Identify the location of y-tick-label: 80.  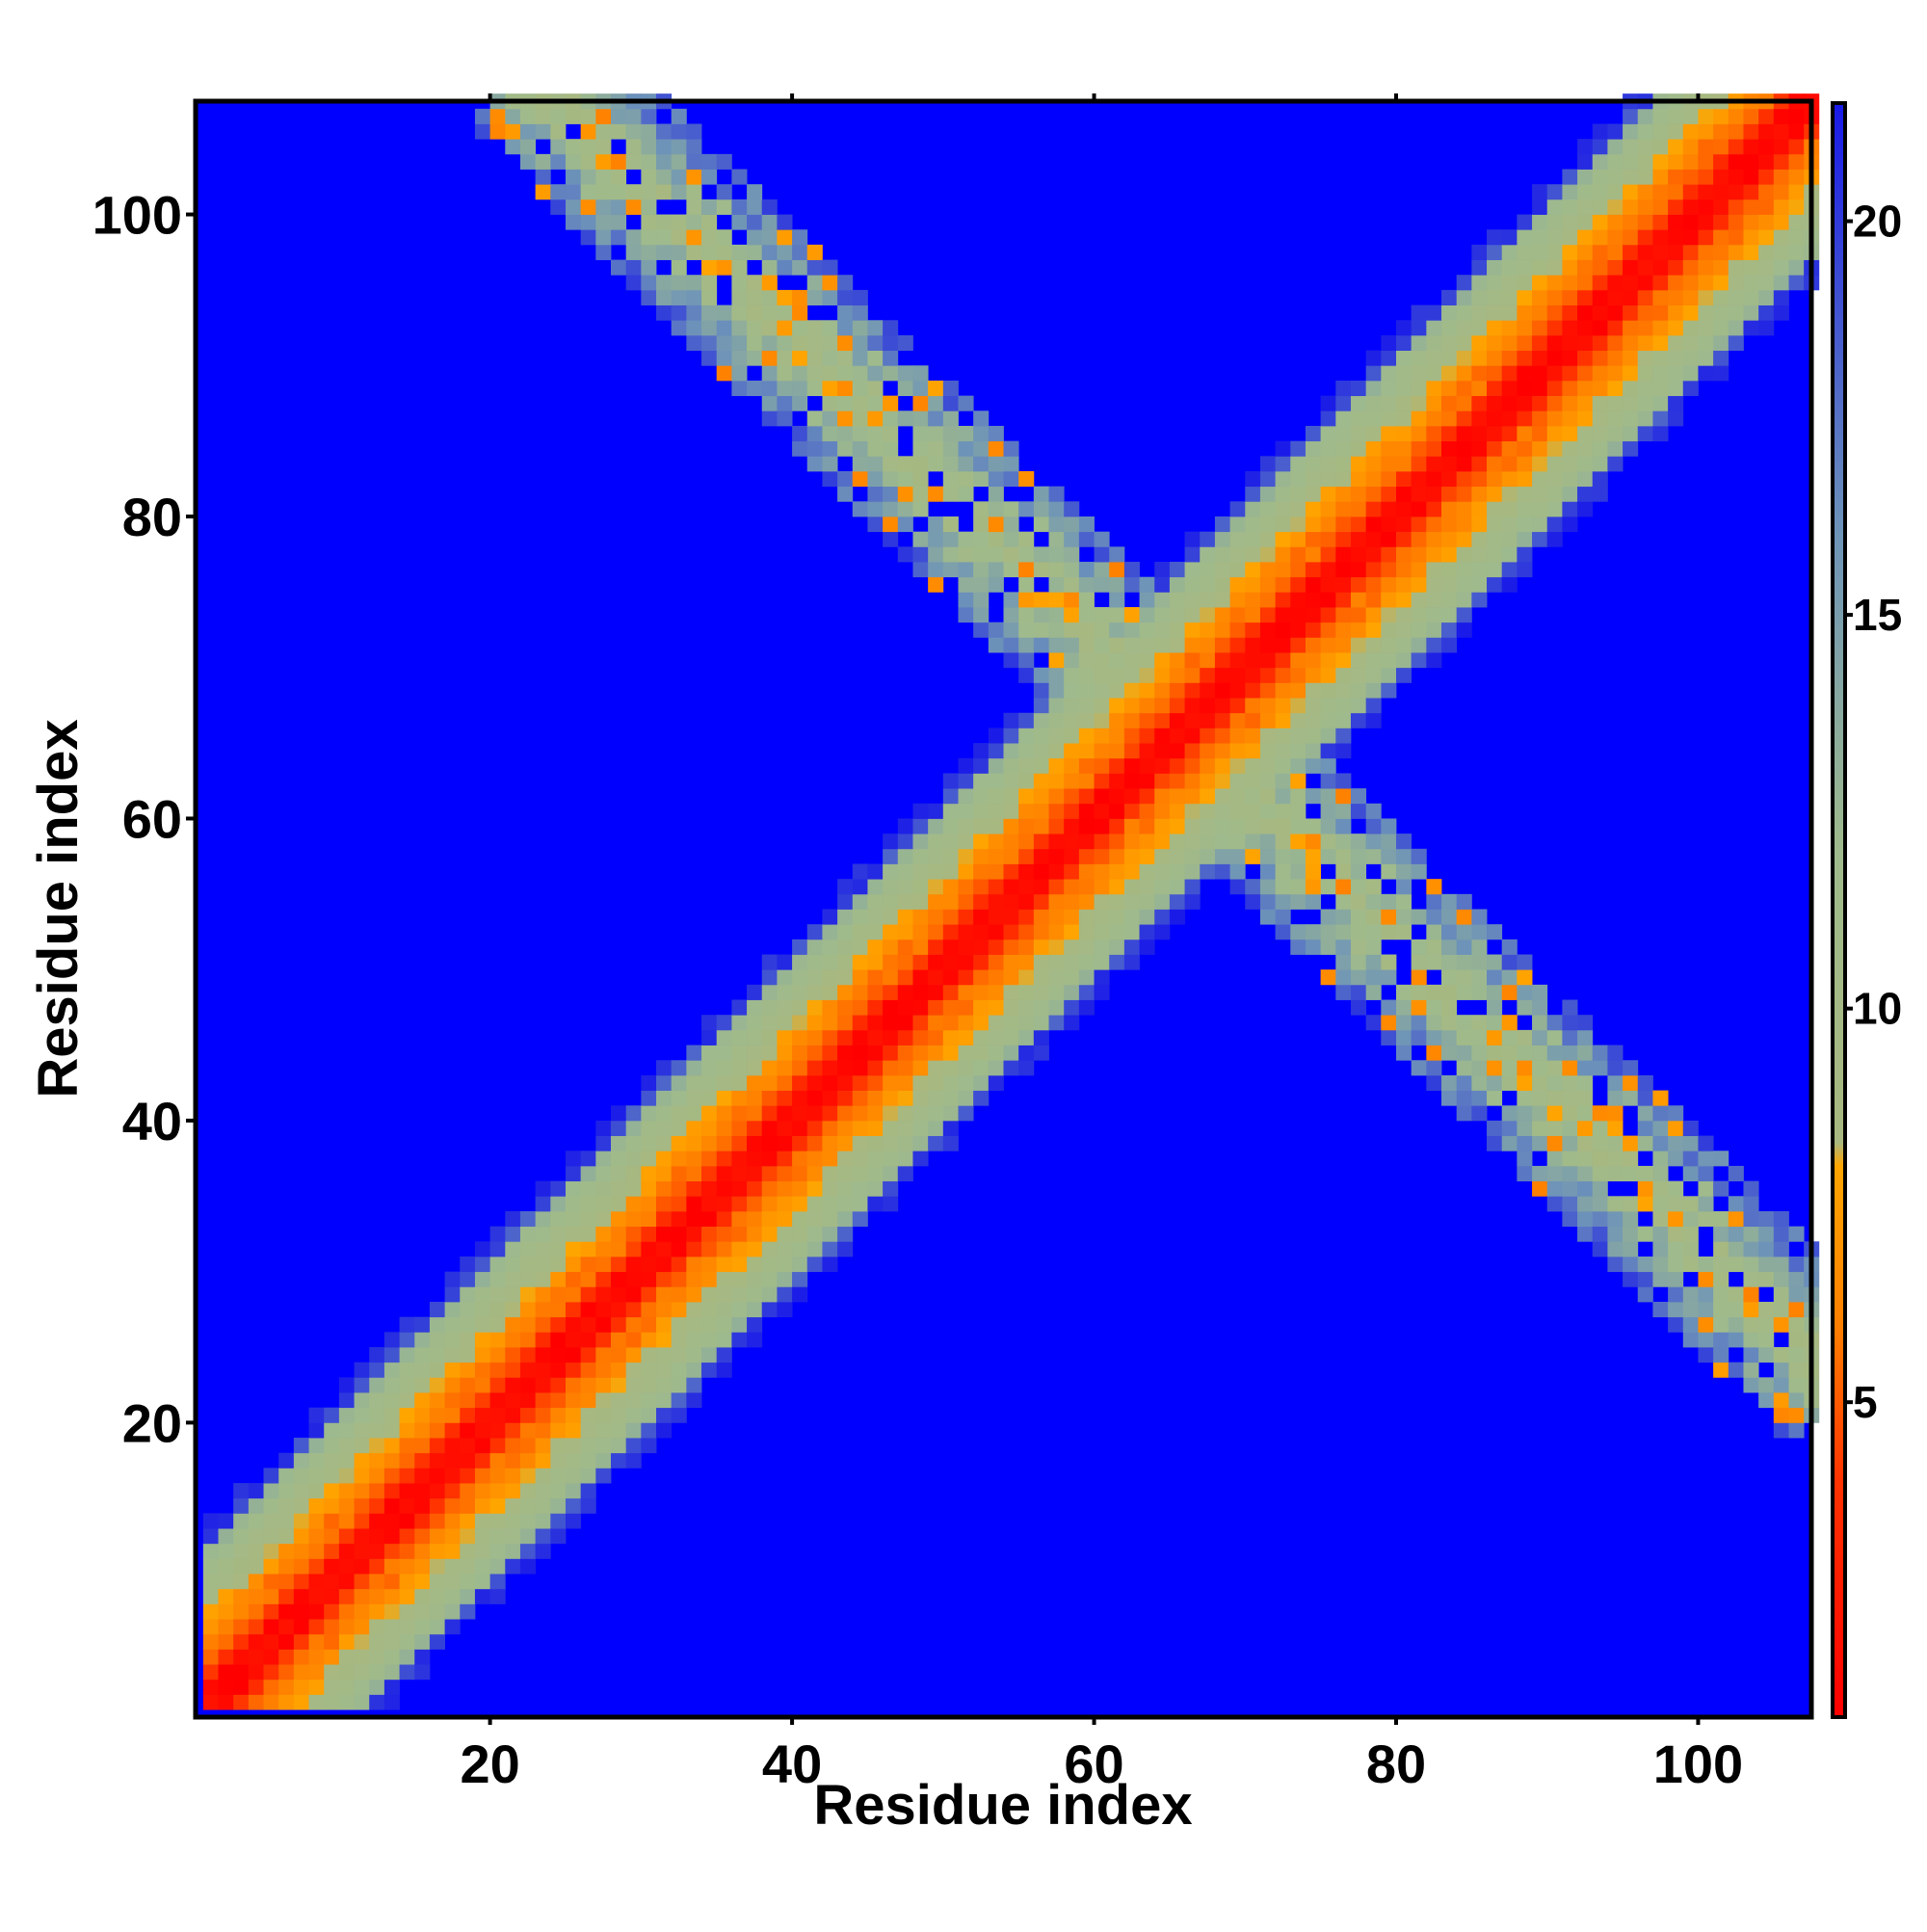
(152, 517).